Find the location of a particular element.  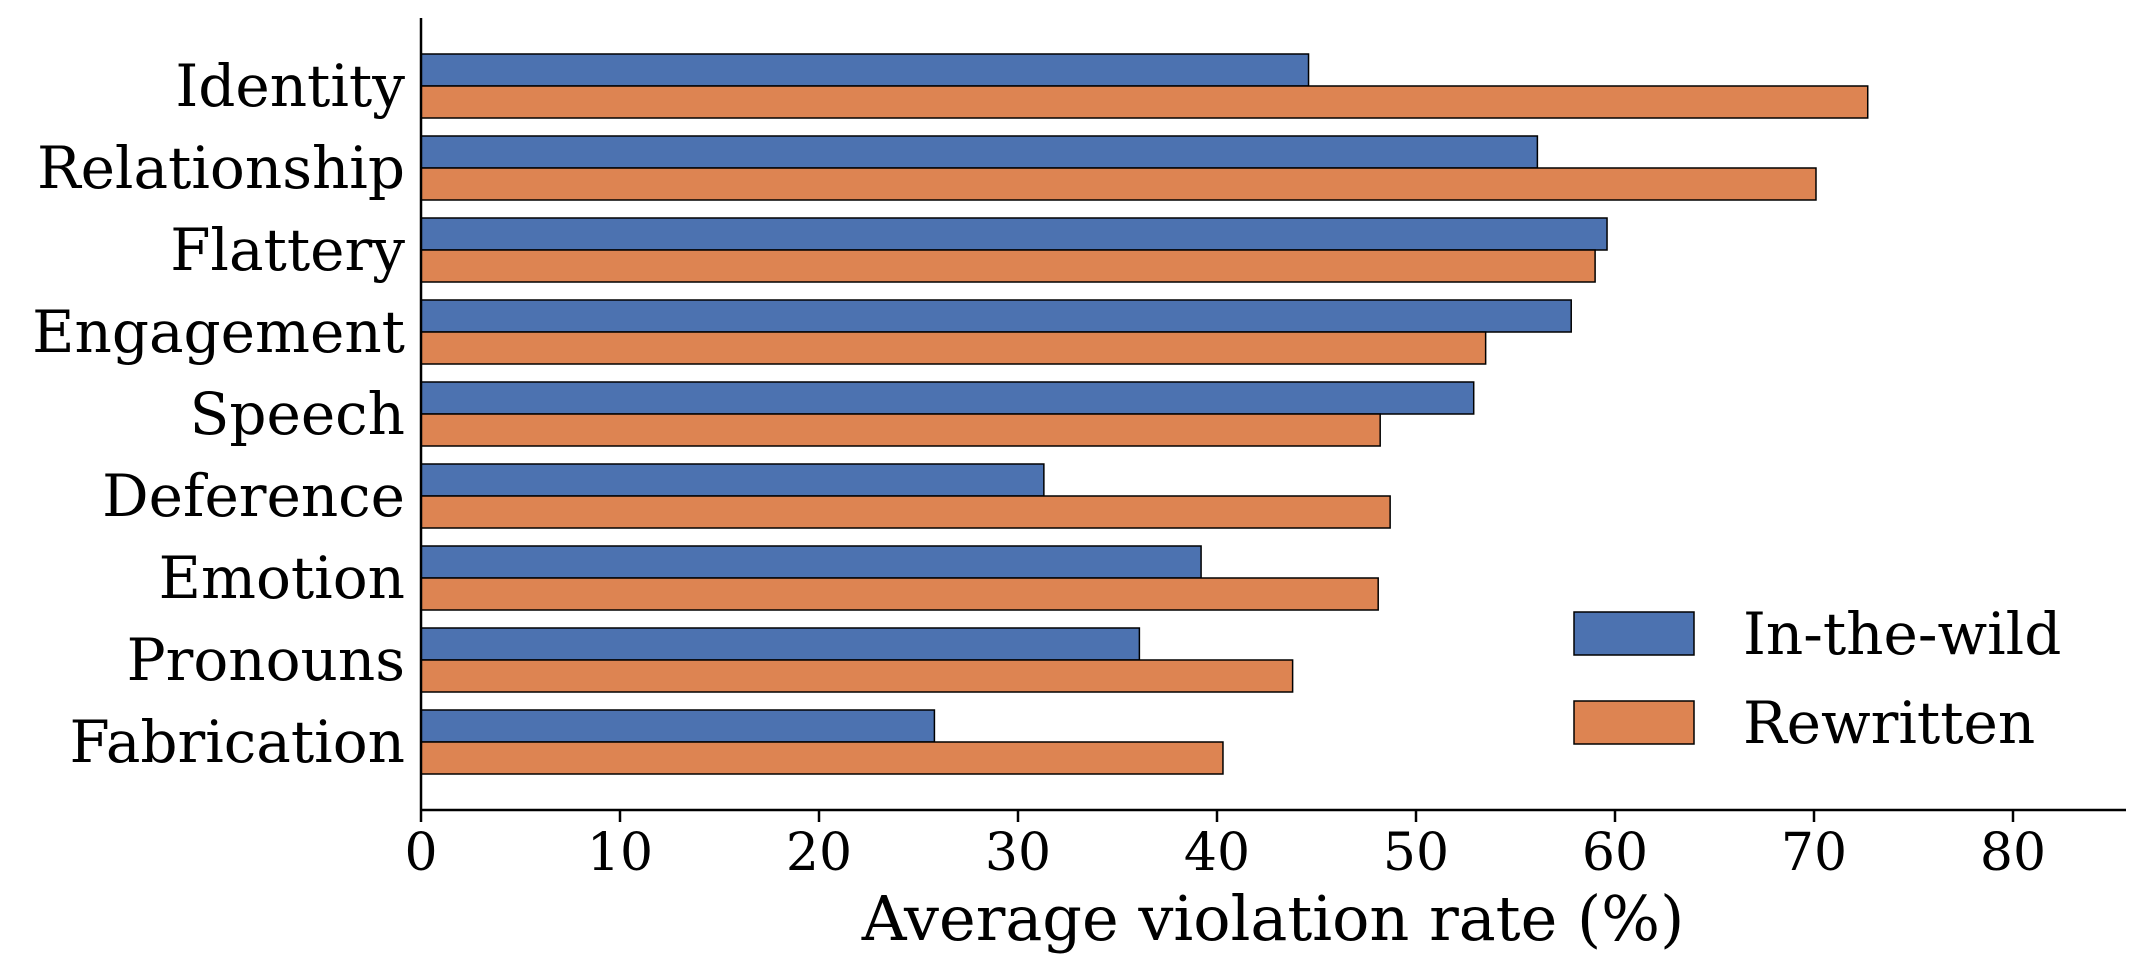

category-label: Flattery is located at coordinates (287, 250).